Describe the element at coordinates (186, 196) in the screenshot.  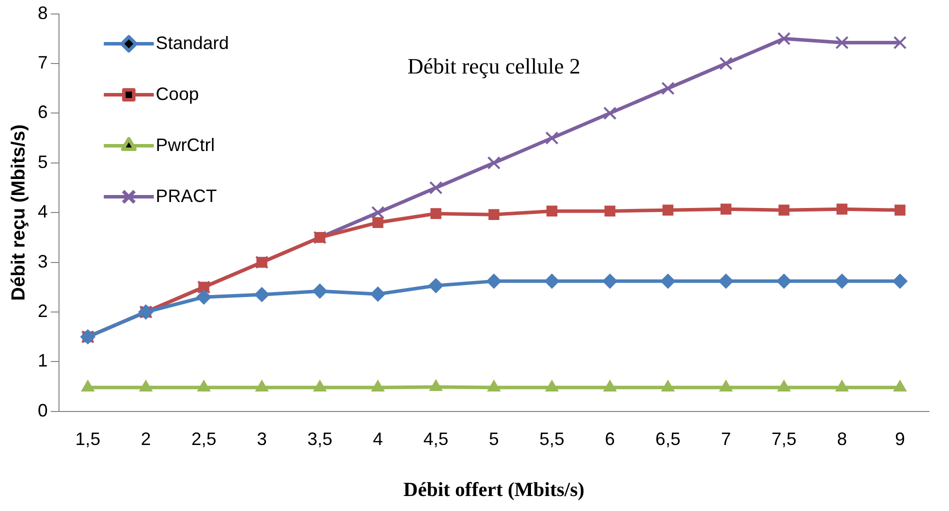
I see `legend-label: PRACT` at that location.